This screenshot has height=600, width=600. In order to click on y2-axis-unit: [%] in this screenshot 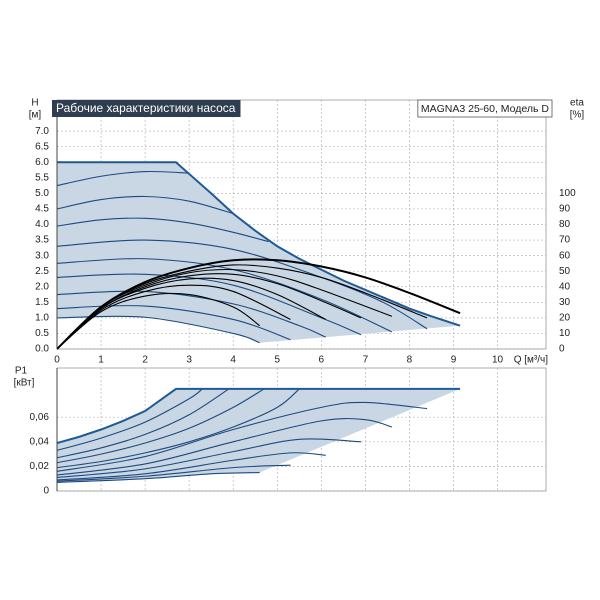, I will do `click(577, 115)`.